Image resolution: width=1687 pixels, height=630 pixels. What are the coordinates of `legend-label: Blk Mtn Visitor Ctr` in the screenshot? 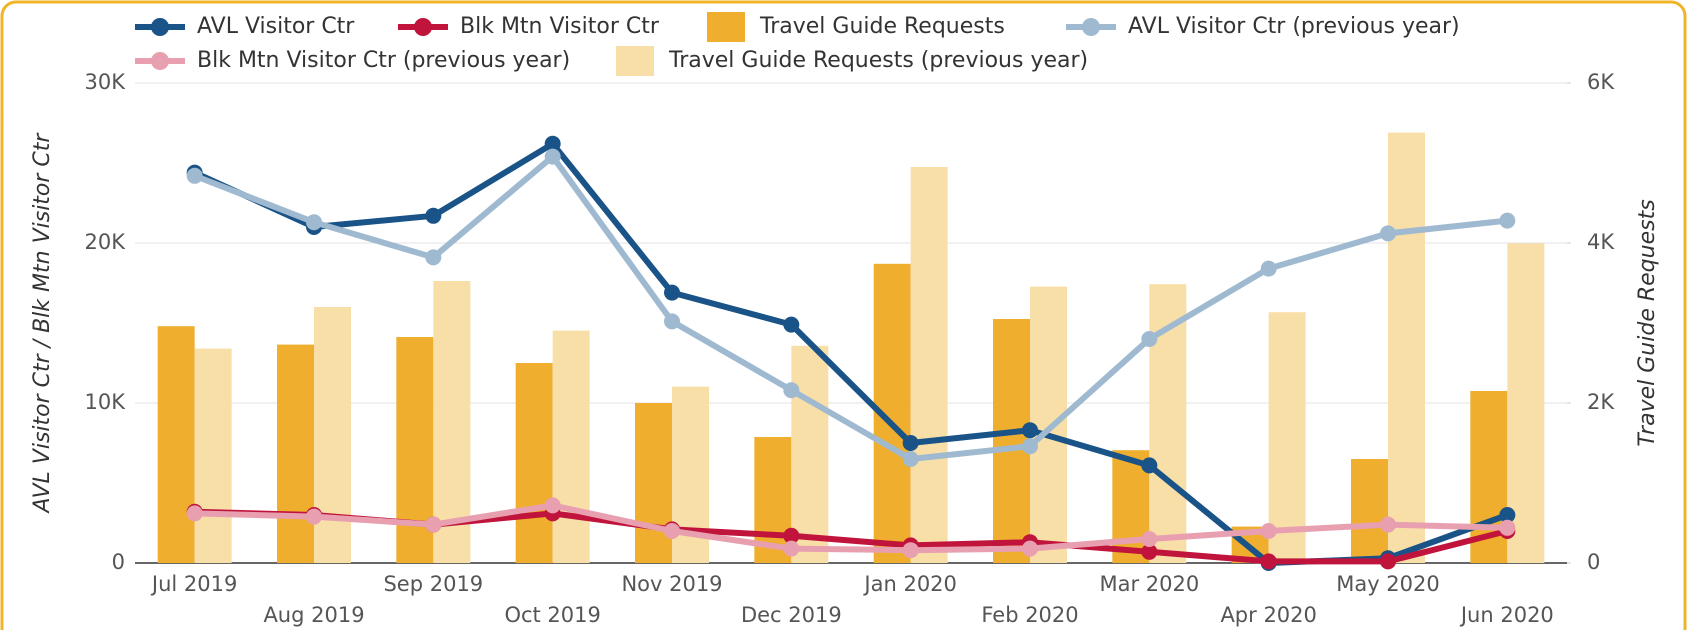 It's located at (560, 26).